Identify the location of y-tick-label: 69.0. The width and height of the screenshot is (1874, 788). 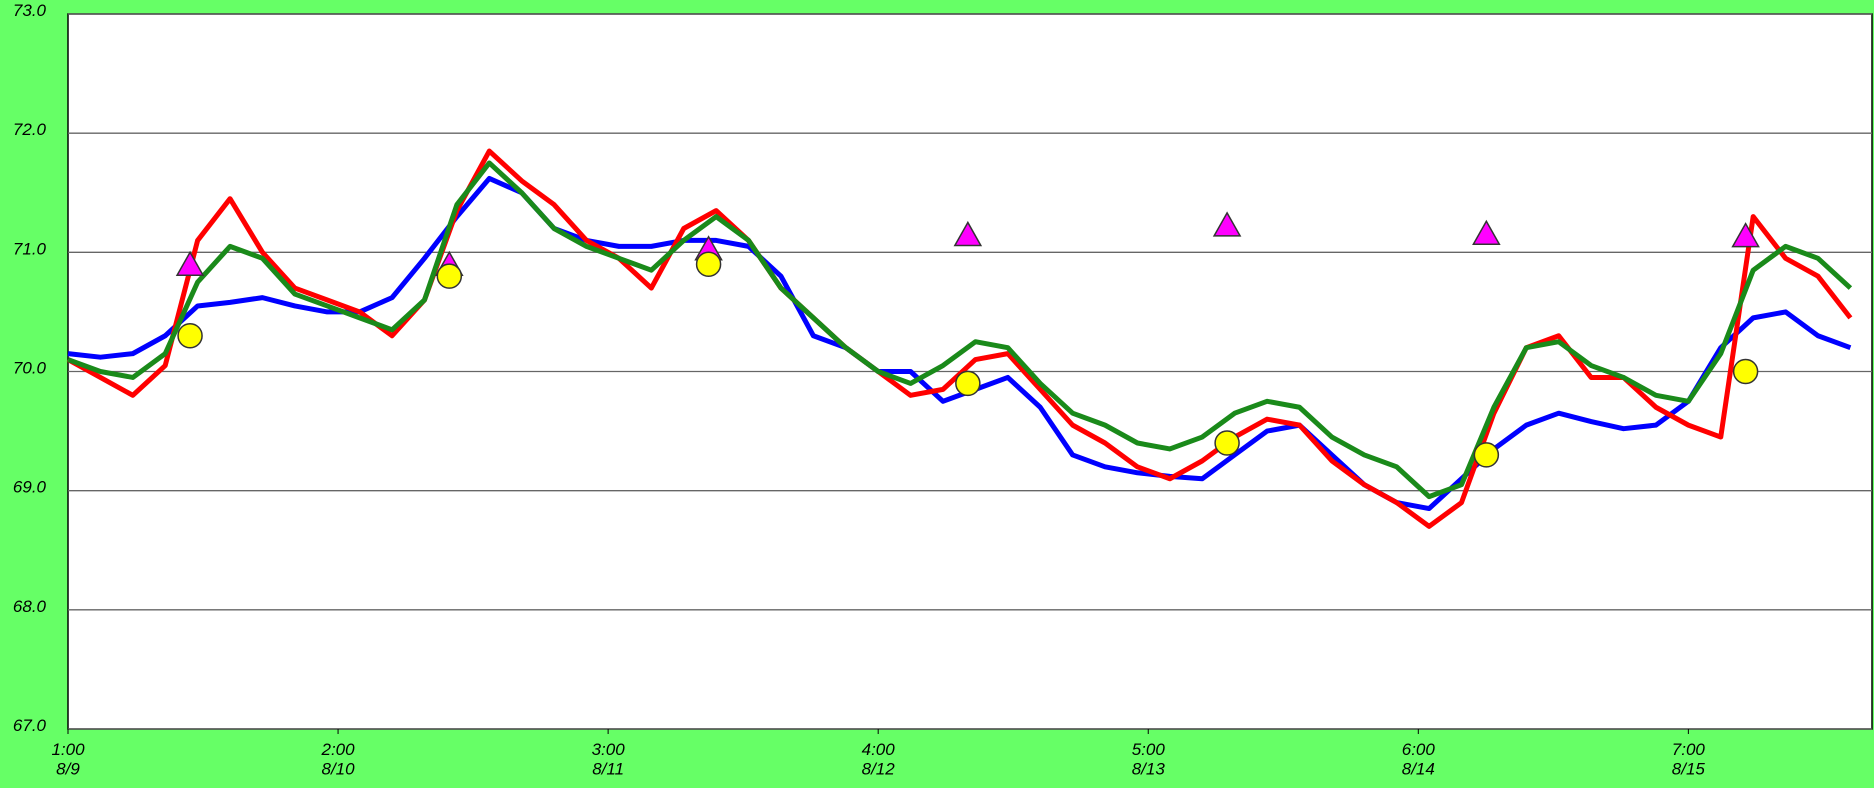
(30, 487).